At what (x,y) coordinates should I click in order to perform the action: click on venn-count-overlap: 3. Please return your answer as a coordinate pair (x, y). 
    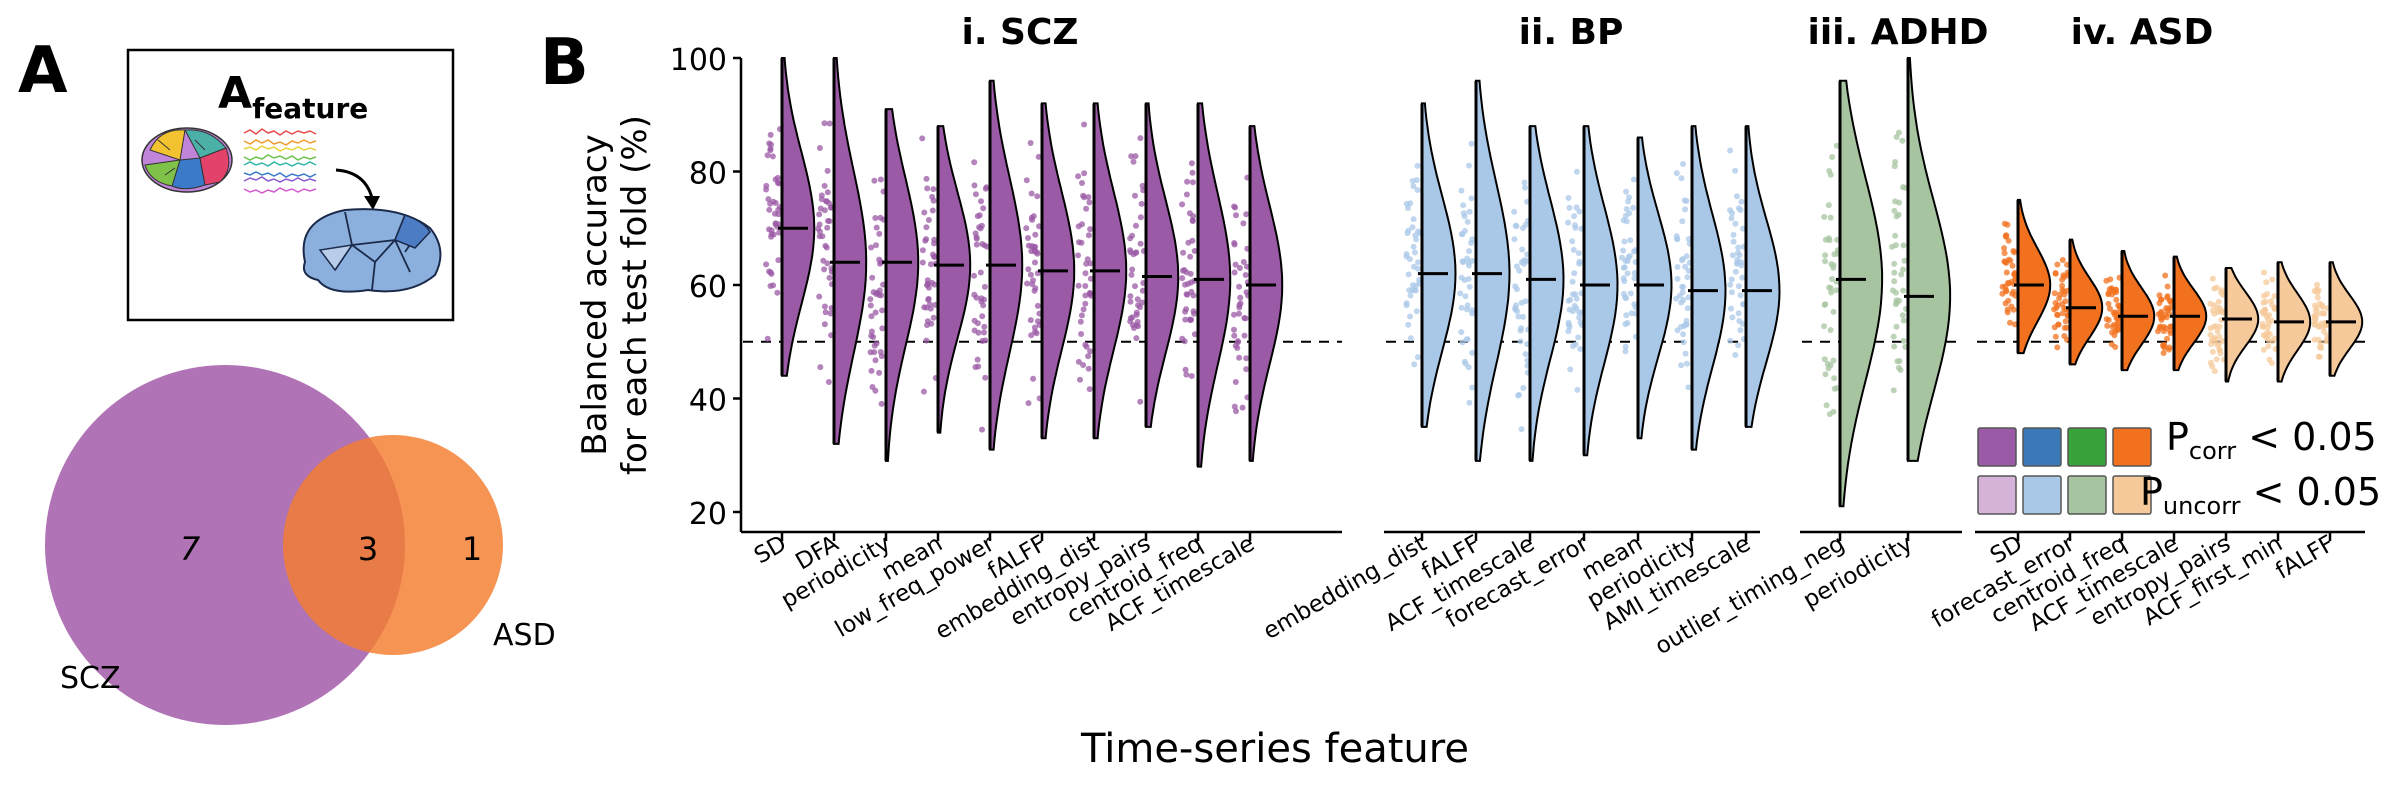
    Looking at the image, I should click on (368, 549).